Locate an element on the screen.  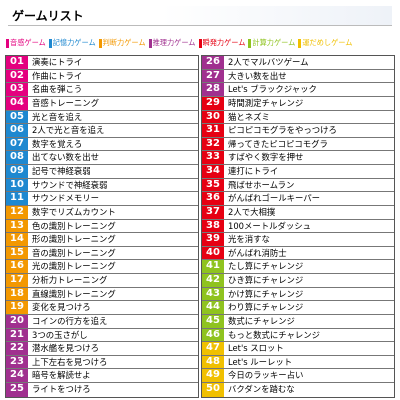
game-number: 27 is located at coordinates (213, 76).